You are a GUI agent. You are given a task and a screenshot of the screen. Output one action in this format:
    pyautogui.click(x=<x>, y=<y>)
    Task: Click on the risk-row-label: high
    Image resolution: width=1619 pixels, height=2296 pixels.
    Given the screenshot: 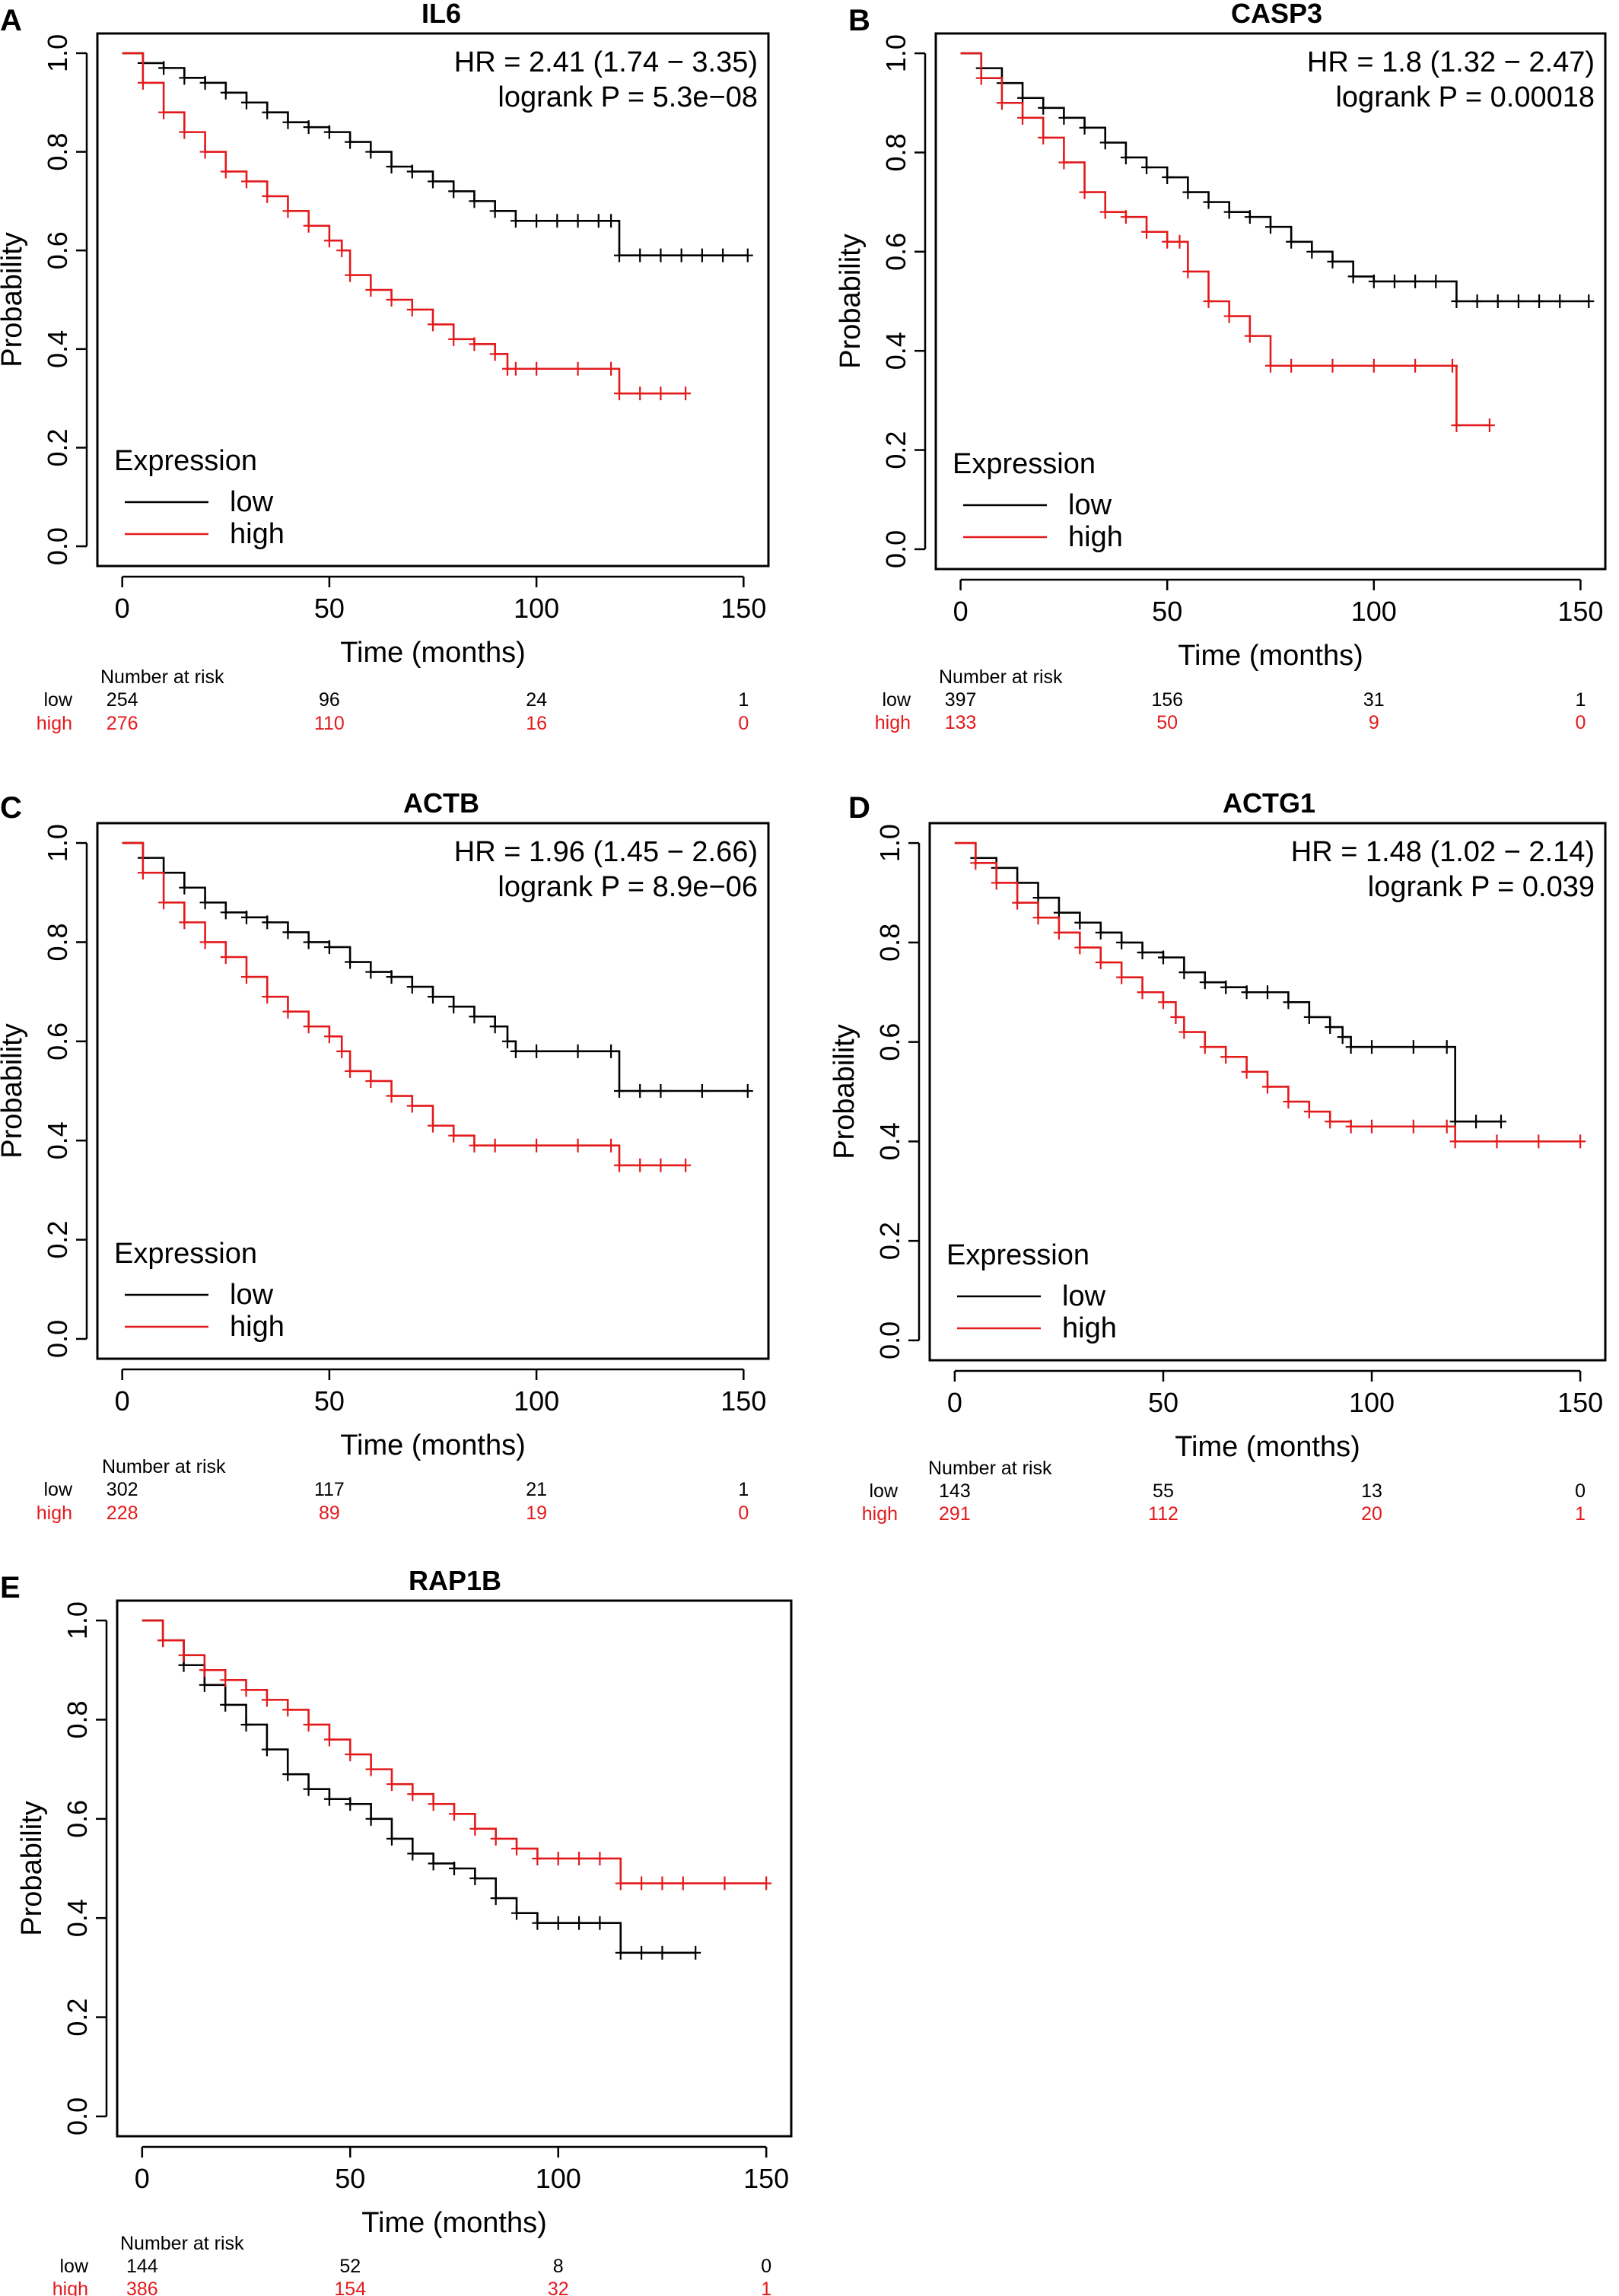 What is the action you would take?
    pyautogui.click(x=54, y=723)
    